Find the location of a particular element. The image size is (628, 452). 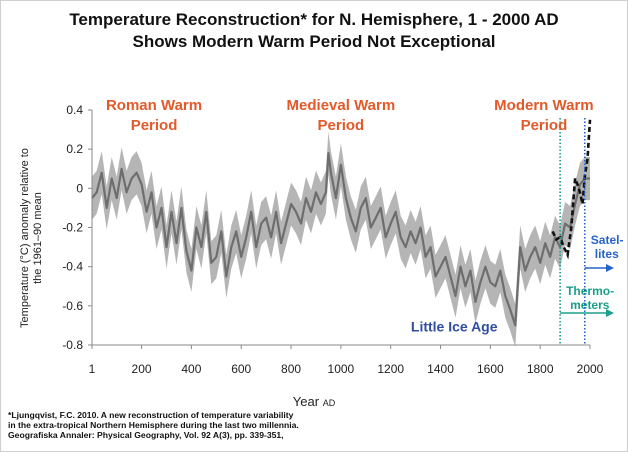

x-tick-label: 1000 is located at coordinates (341, 369).